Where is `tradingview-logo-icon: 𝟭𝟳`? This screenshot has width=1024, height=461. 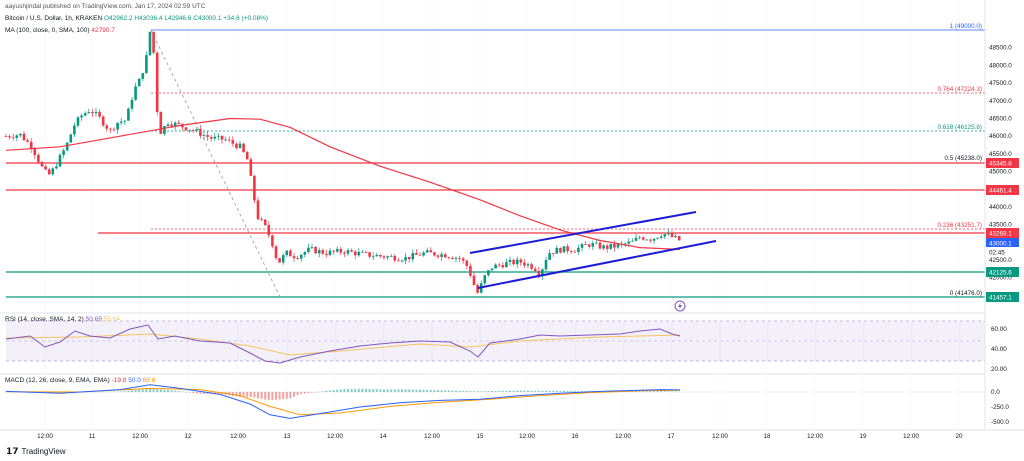 tradingview-logo-icon: 𝟭𝟳 is located at coordinates (12, 451).